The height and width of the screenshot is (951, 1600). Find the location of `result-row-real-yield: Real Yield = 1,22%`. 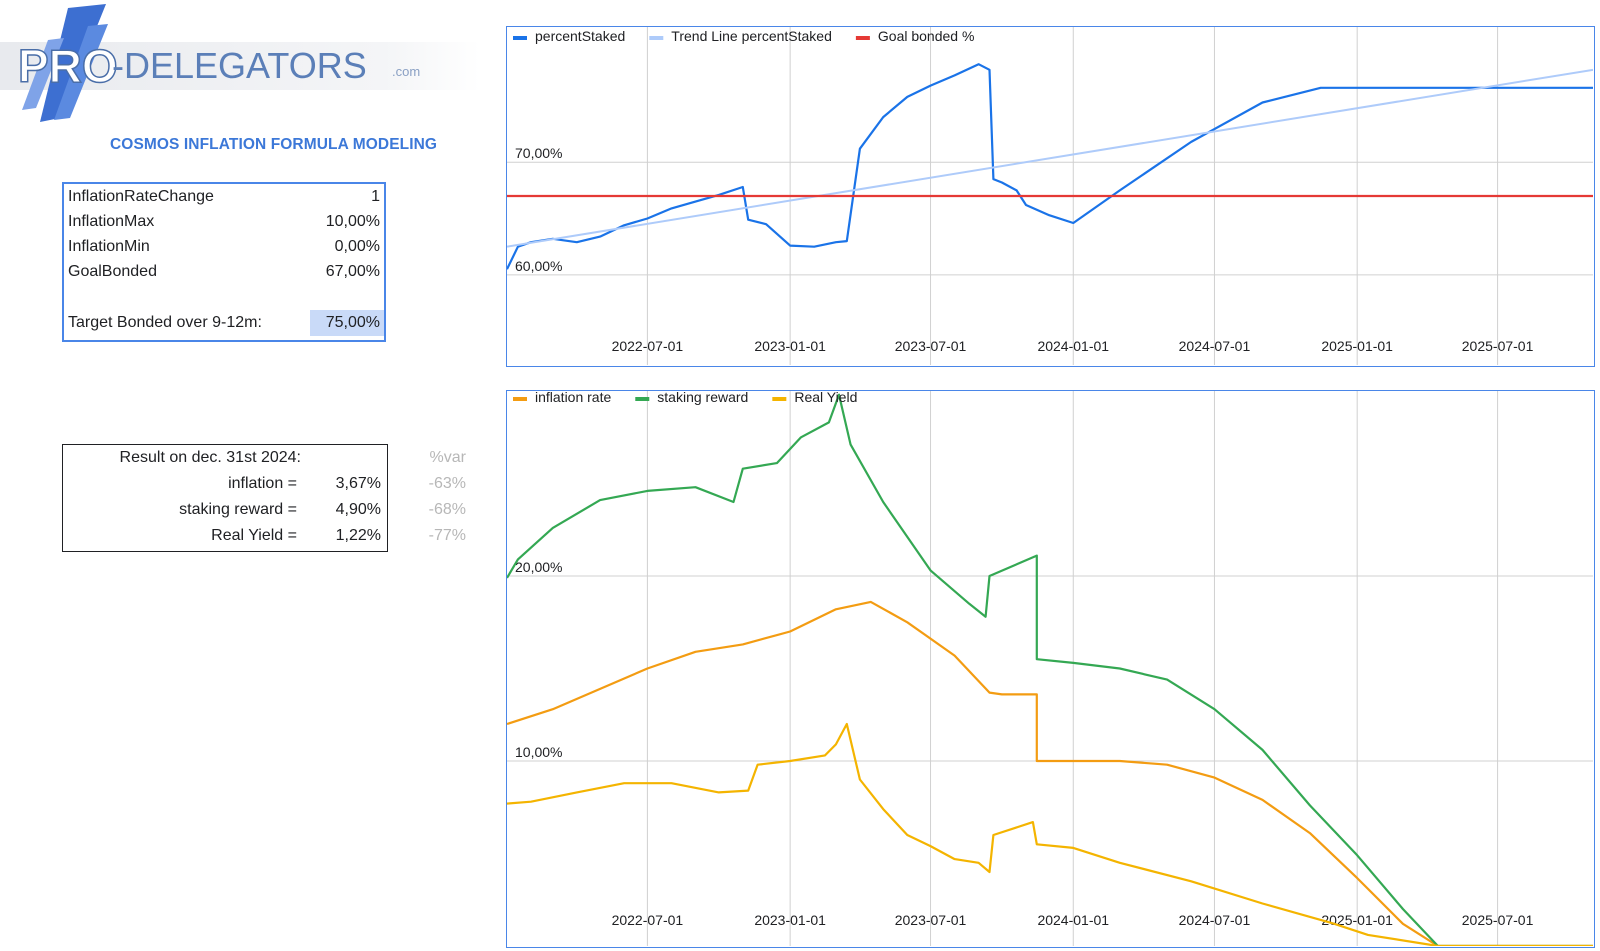

result-row-real-yield: Real Yield = 1,22% is located at coordinates (225, 536).